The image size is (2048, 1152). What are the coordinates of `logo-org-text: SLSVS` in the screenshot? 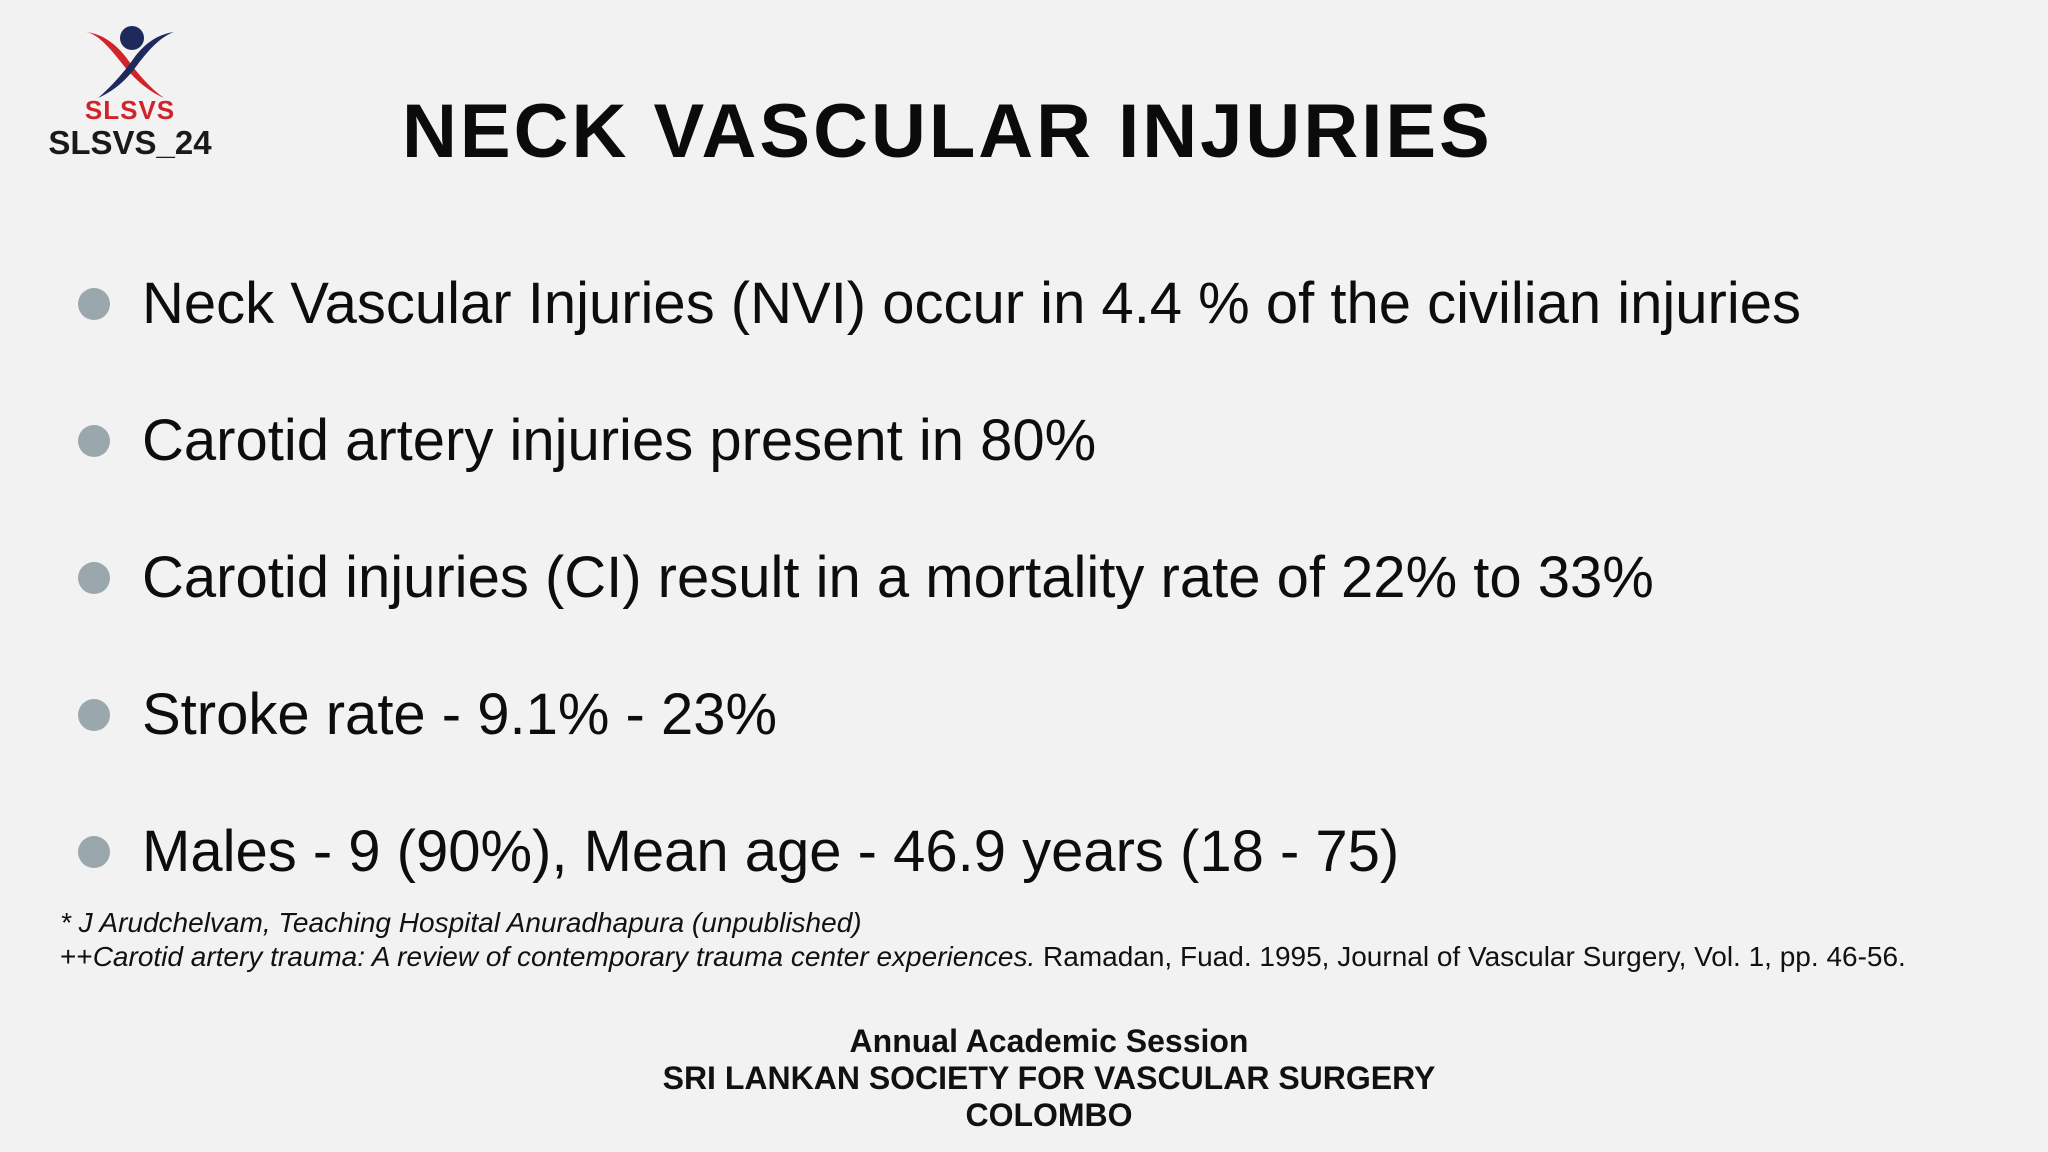 It's located at (130, 110).